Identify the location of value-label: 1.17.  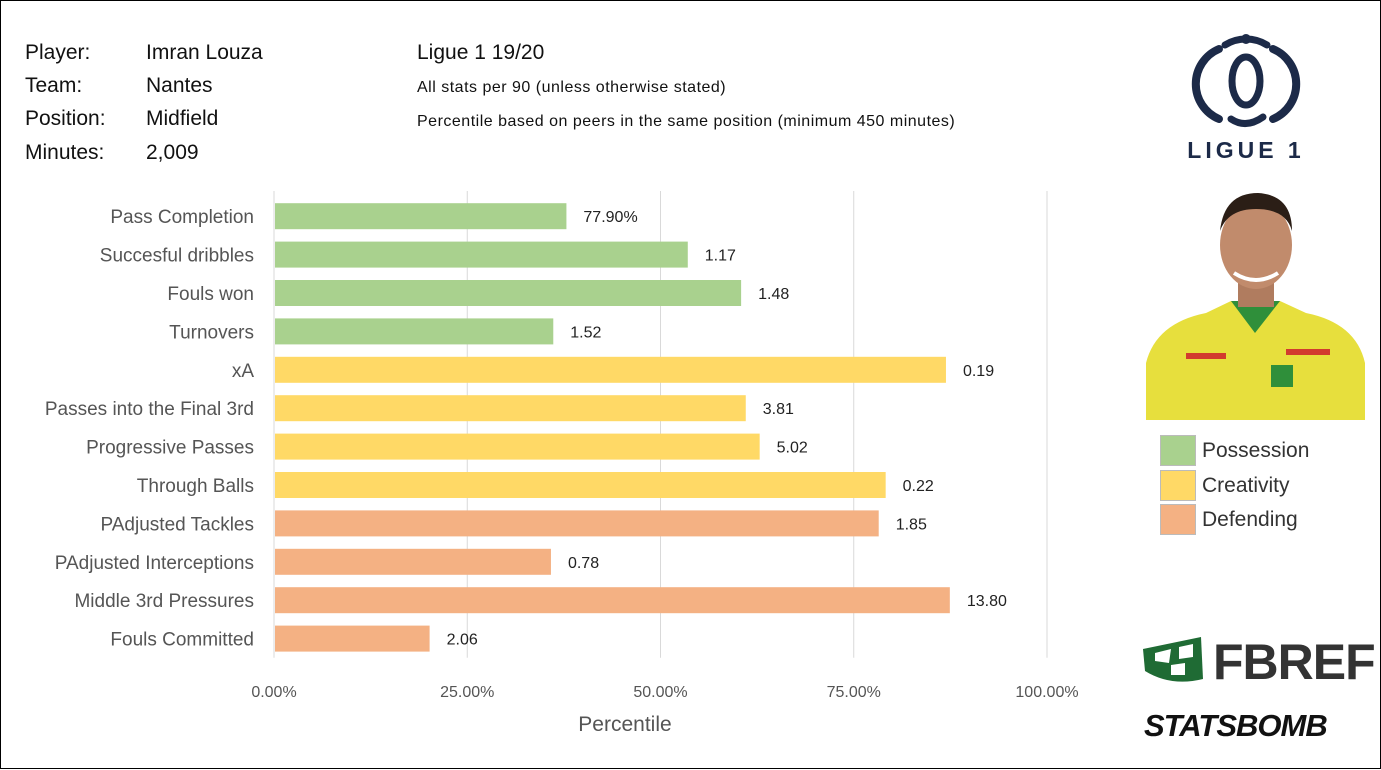
(720, 256).